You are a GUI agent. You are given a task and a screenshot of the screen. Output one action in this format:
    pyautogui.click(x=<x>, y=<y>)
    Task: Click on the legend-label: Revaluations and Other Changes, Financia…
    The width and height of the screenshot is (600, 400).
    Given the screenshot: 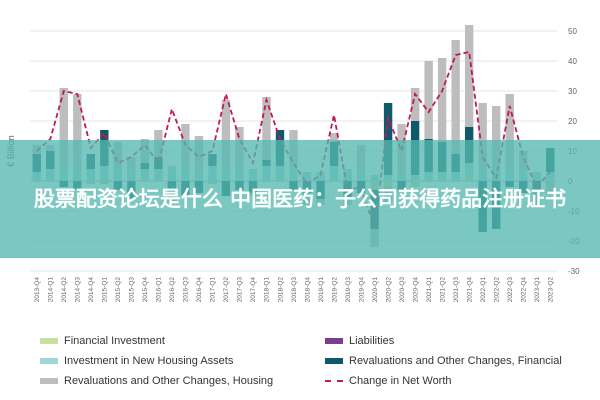 What is the action you would take?
    pyautogui.click(x=455, y=361)
    